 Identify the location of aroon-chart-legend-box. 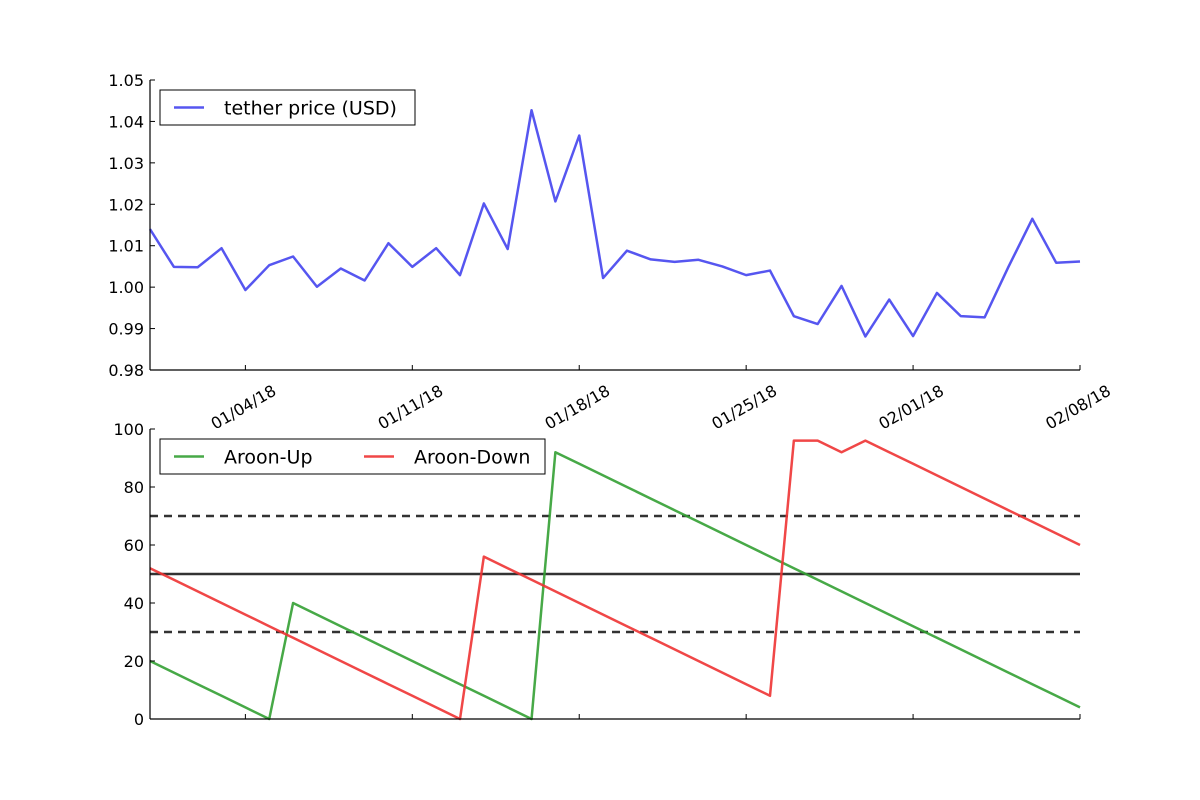
(352, 456).